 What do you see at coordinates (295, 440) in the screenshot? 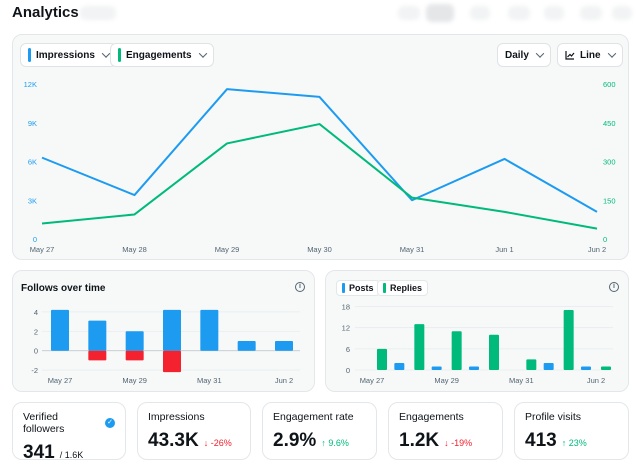
I see `engagement-rate-value: 2.9%` at bounding box center [295, 440].